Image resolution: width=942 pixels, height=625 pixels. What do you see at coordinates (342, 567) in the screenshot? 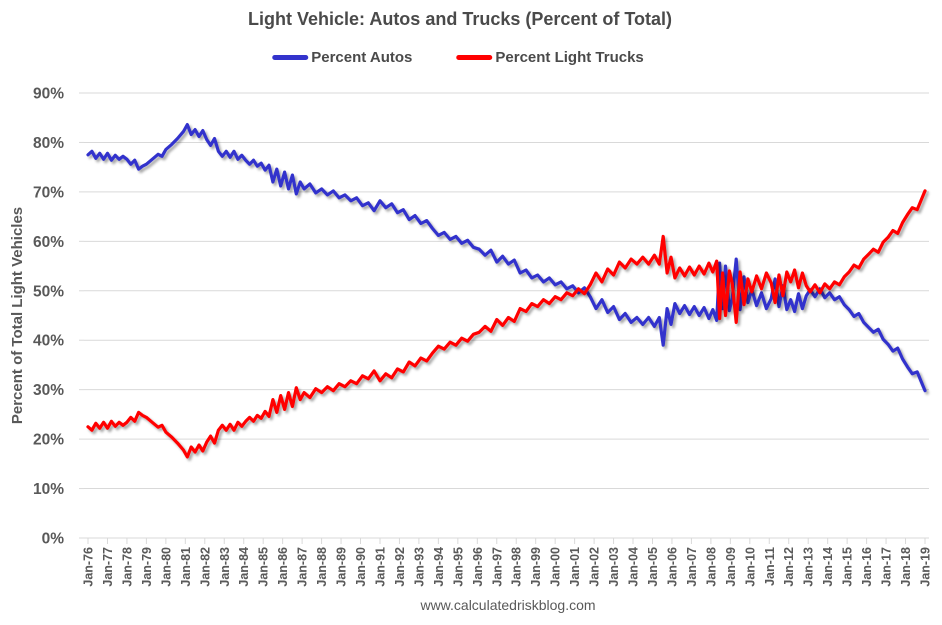
I see `x-tick-label: Jan-89` at bounding box center [342, 567].